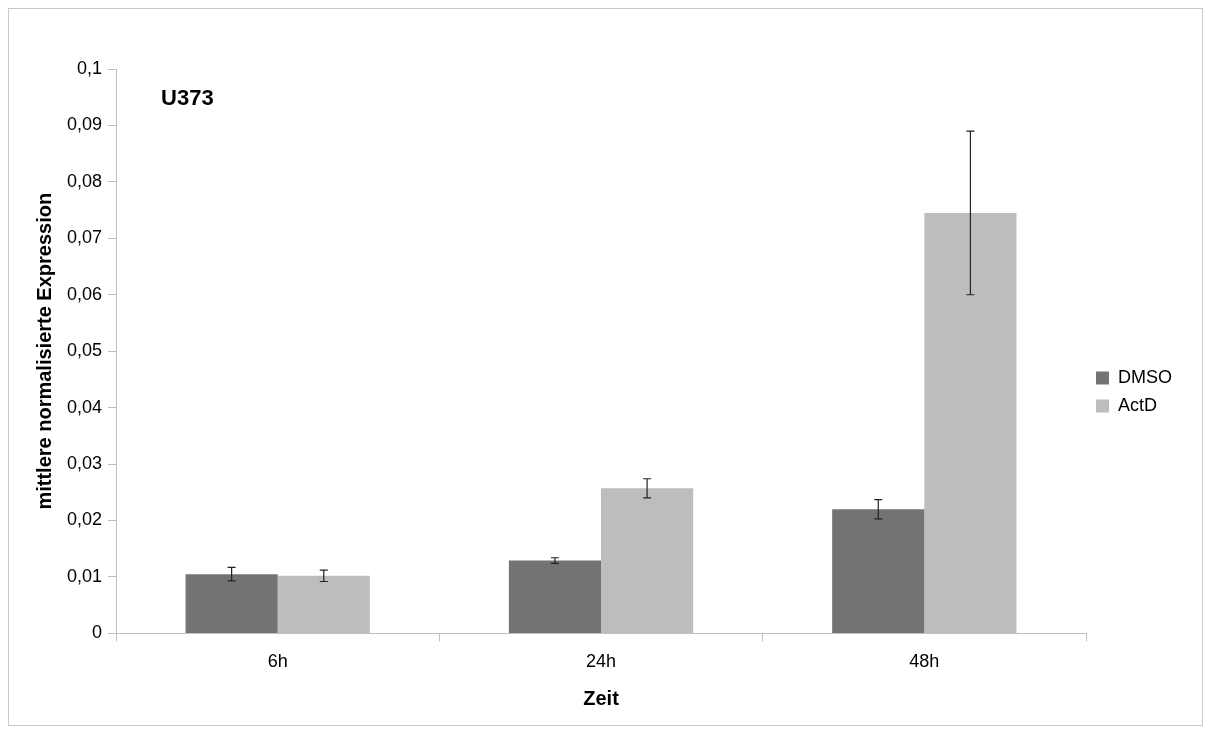  I want to click on legend-label: ActD, so click(1138, 404).